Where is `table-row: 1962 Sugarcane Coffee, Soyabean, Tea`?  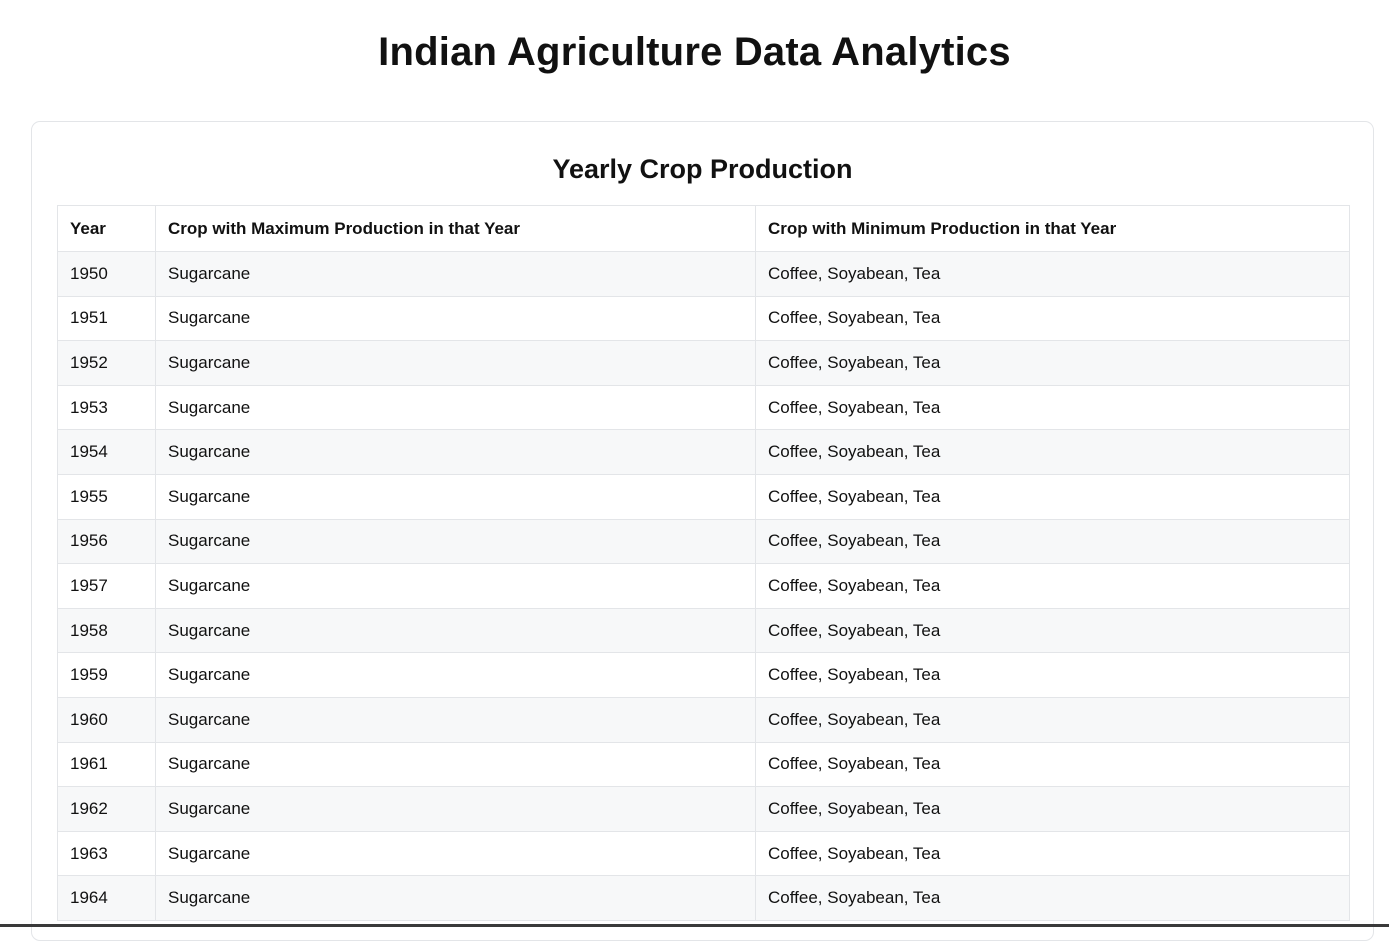 table-row: 1962 Sugarcane Coffee, Soyabean, Tea is located at coordinates (703, 809).